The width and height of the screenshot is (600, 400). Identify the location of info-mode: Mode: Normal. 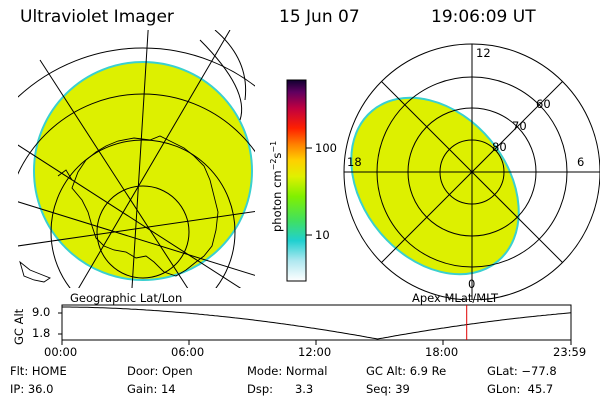
(287, 371).